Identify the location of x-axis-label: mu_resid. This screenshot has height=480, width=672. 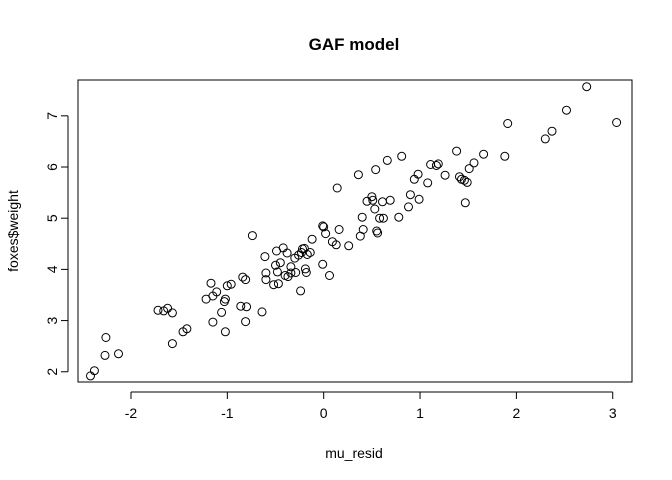
(354, 453).